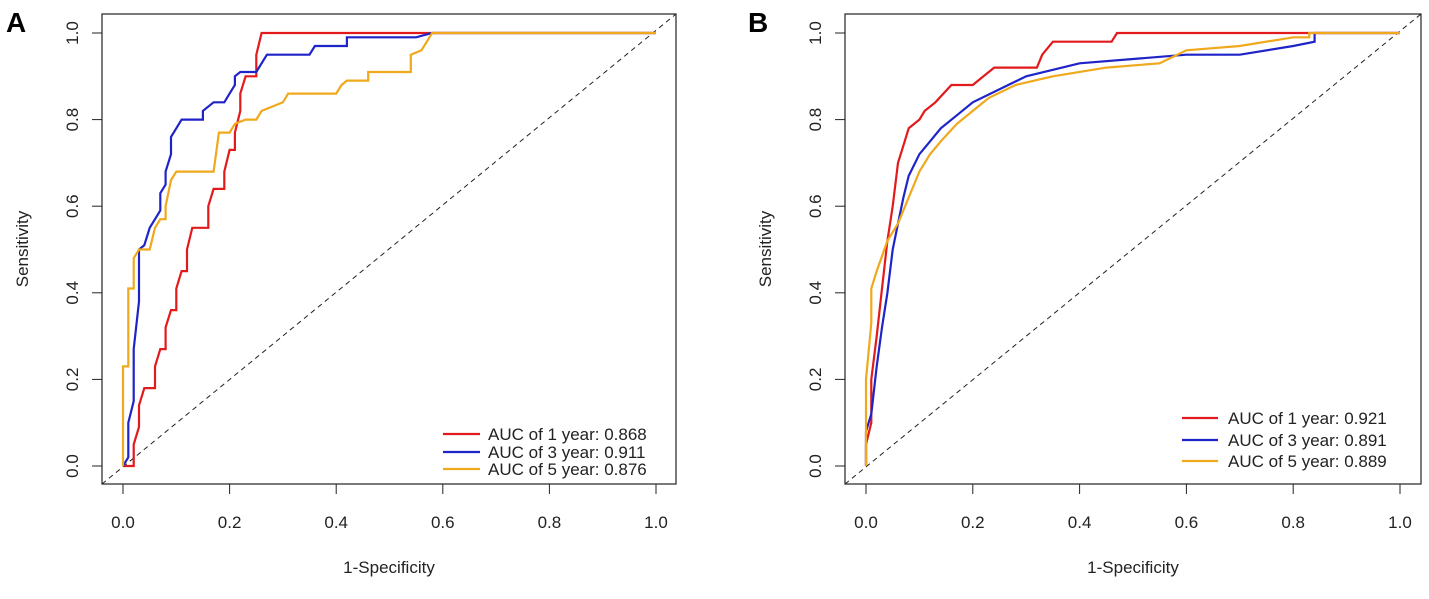 This screenshot has height=599, width=1429. What do you see at coordinates (1187, 522) in the screenshot?
I see `x-tick-label-b-3: 0.6` at bounding box center [1187, 522].